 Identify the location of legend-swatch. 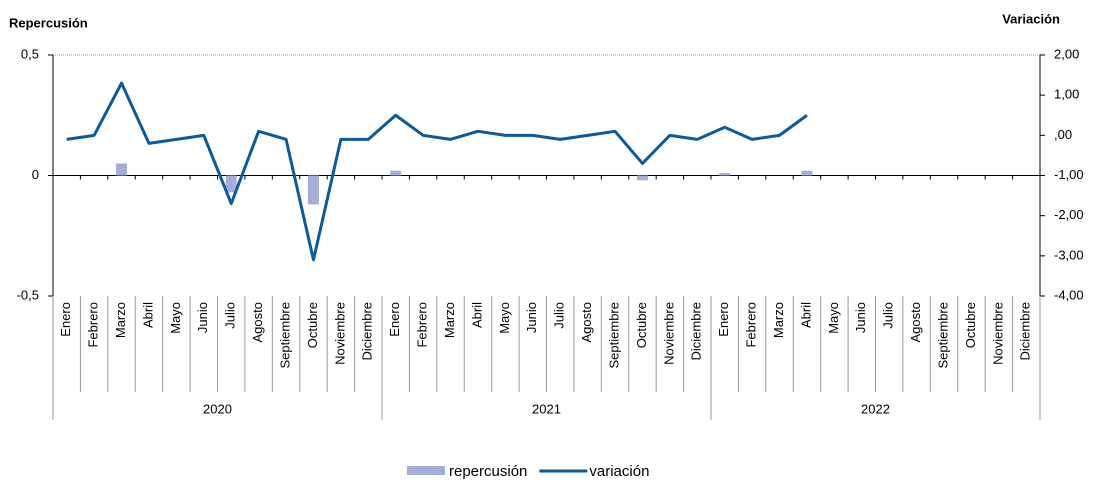
(426, 470).